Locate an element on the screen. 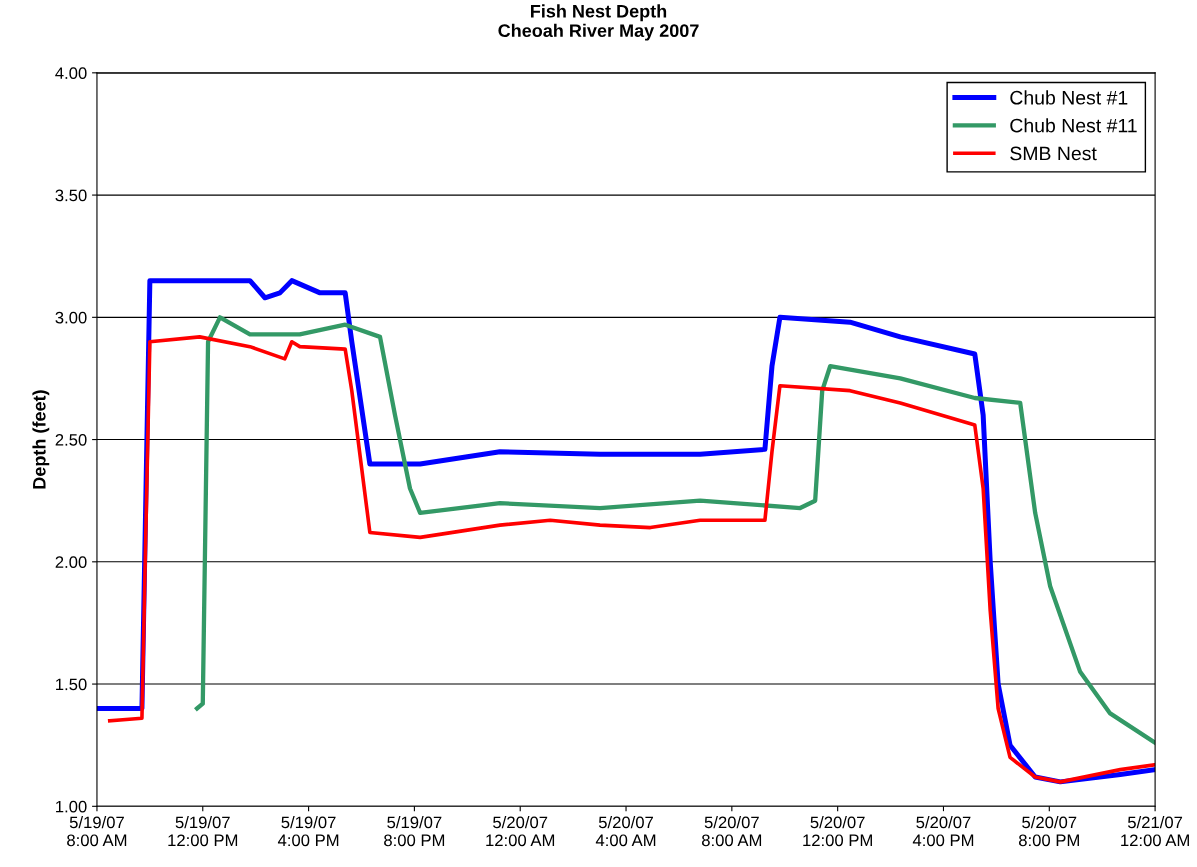 The width and height of the screenshot is (1197, 867). x-tick-label: 5/20/07 12:00 PM is located at coordinates (837, 831).